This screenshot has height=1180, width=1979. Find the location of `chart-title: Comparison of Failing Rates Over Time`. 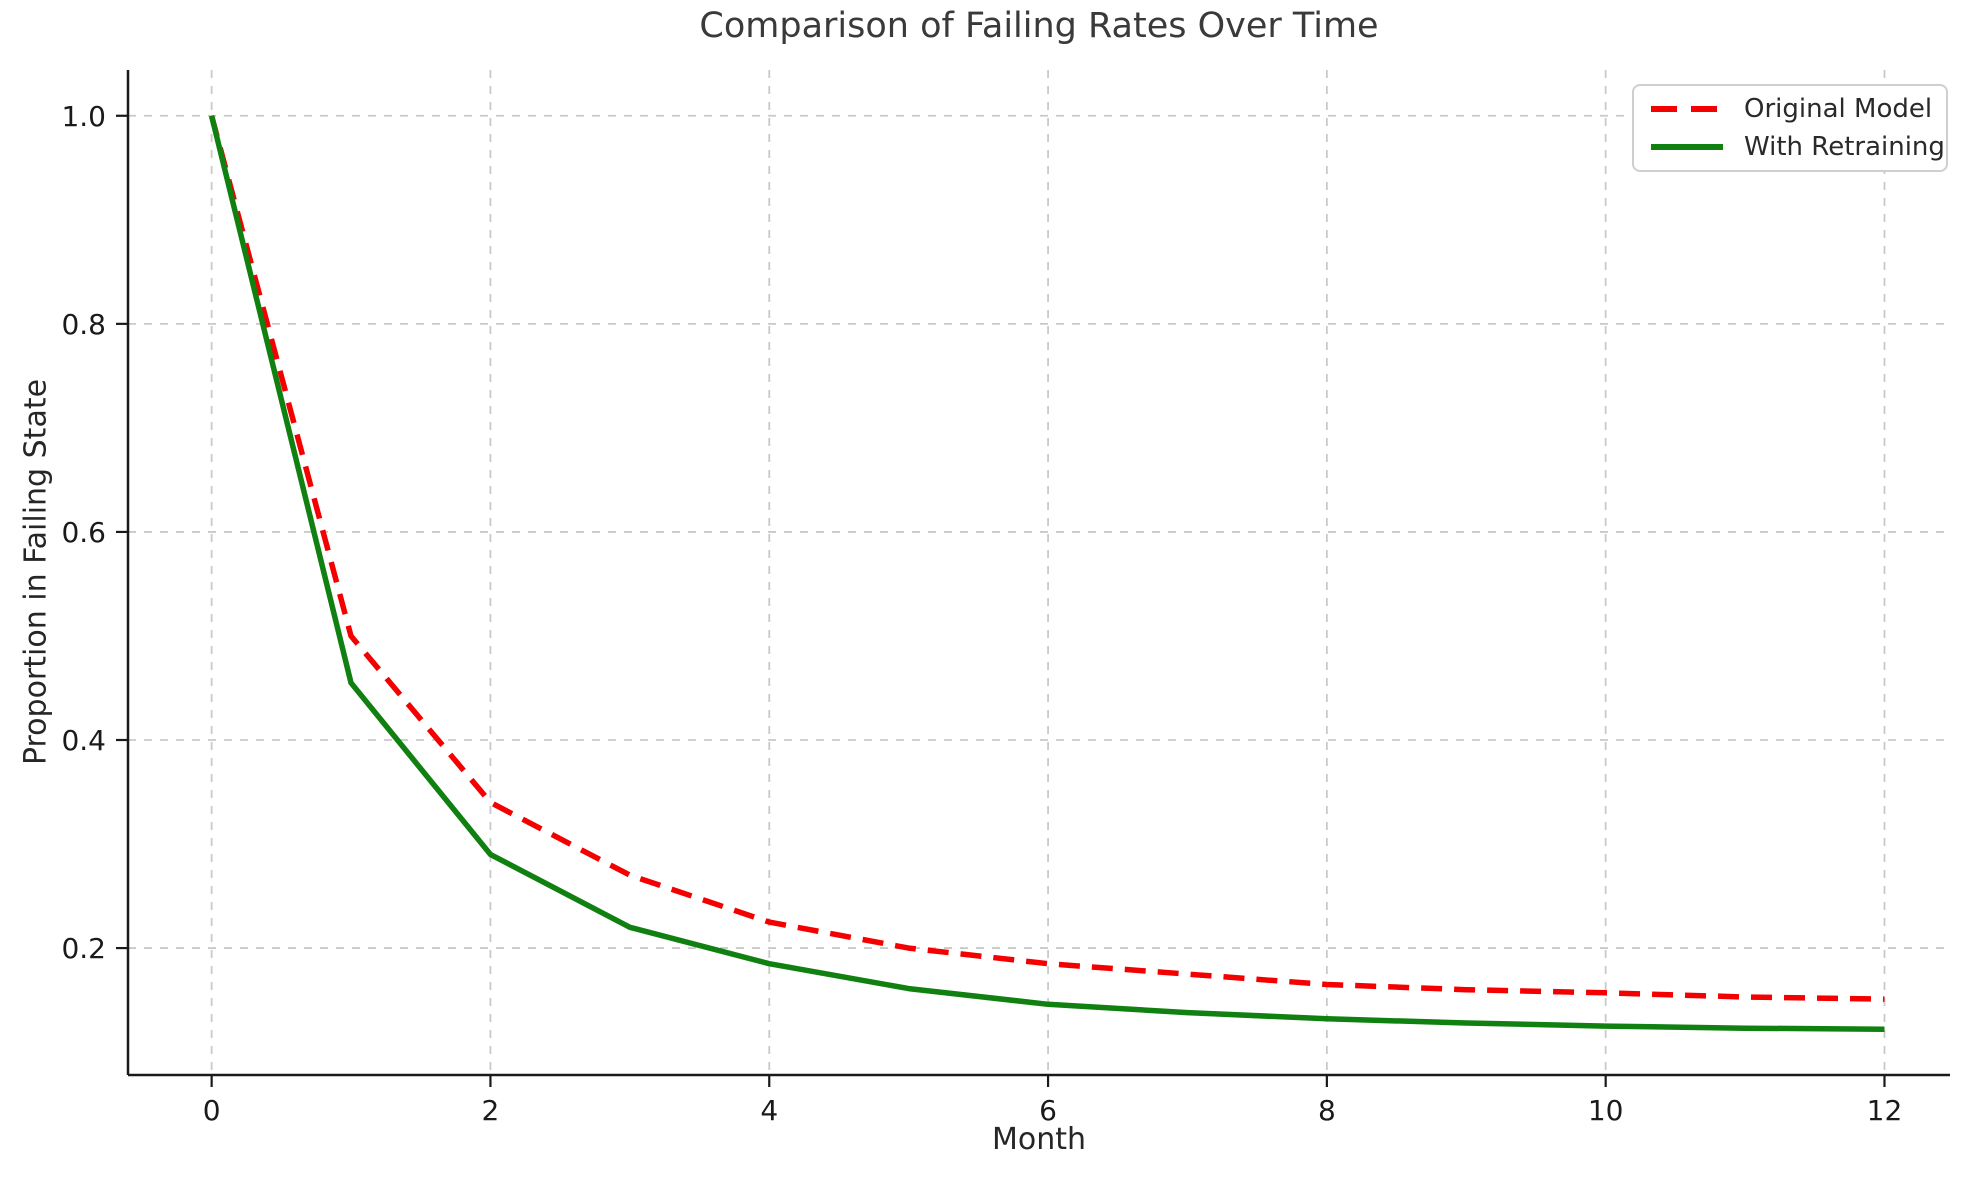

chart-title: Comparison of Failing Rates Over Time is located at coordinates (1039, 26).